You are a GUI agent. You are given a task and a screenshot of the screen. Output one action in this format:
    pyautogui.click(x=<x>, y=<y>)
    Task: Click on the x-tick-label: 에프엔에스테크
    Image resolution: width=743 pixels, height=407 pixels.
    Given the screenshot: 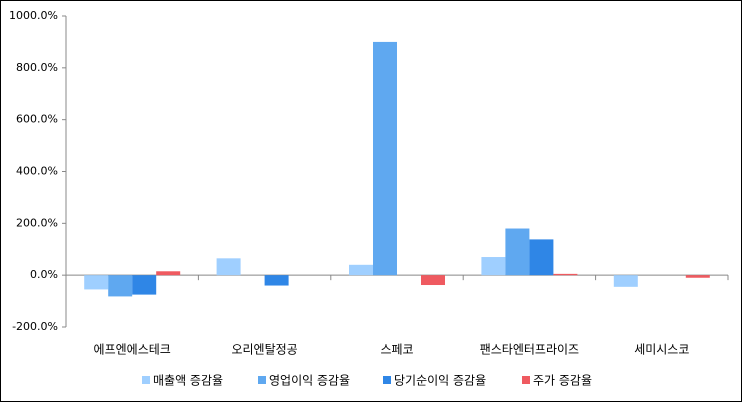 What is the action you would take?
    pyautogui.click(x=132, y=350)
    